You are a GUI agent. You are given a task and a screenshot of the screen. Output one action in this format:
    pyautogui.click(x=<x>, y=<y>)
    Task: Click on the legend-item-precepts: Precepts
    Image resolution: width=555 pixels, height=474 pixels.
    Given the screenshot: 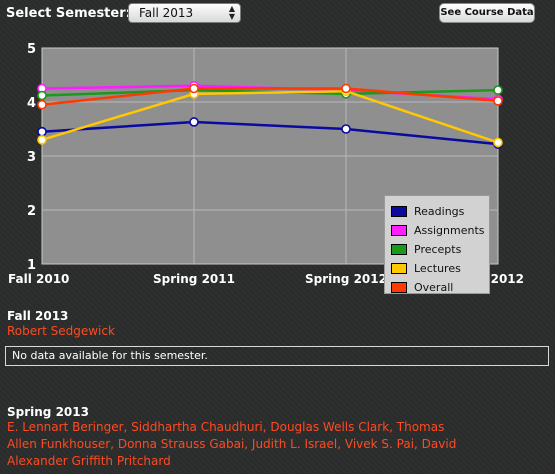 What is the action you would take?
    pyautogui.click(x=440, y=249)
    